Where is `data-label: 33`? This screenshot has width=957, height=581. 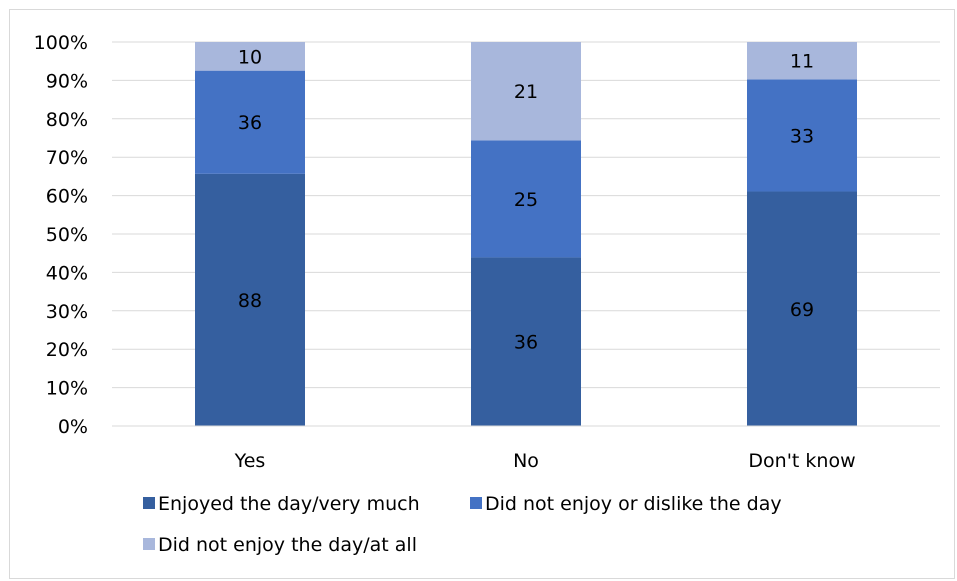
data-label: 33 is located at coordinates (802, 136).